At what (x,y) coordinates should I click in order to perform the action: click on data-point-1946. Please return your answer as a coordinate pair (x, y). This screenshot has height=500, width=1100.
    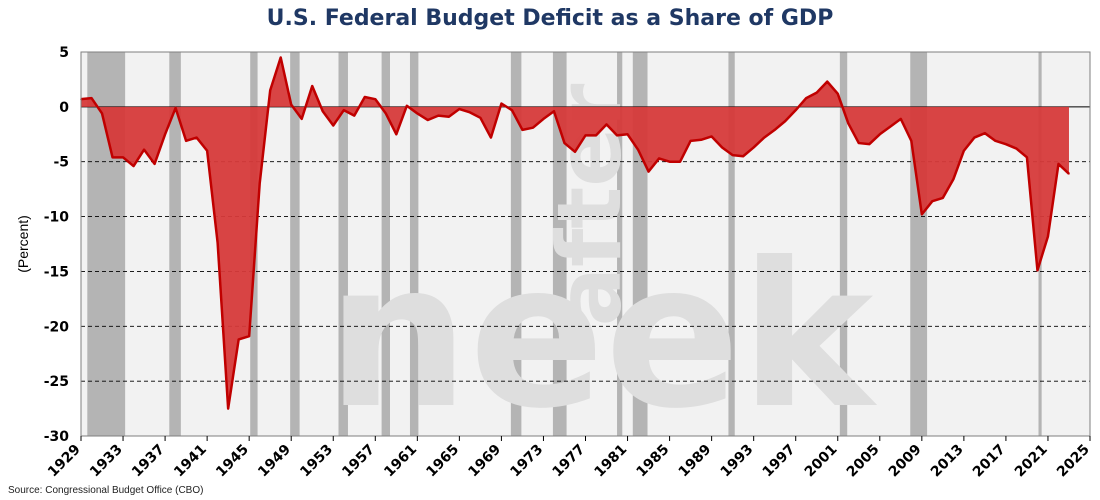
    Looking at the image, I should click on (259, 183).